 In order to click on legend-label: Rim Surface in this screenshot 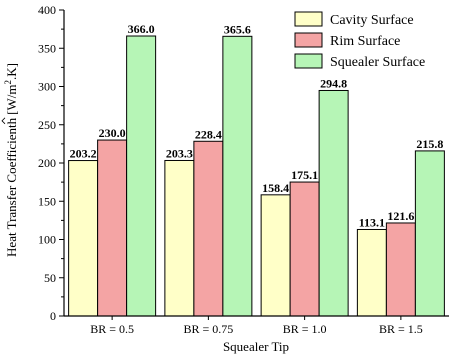, I will do `click(365, 41)`.